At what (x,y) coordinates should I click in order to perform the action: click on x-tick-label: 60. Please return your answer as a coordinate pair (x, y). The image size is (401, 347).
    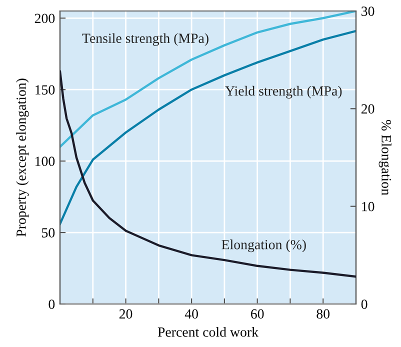
    Looking at the image, I should click on (257, 314).